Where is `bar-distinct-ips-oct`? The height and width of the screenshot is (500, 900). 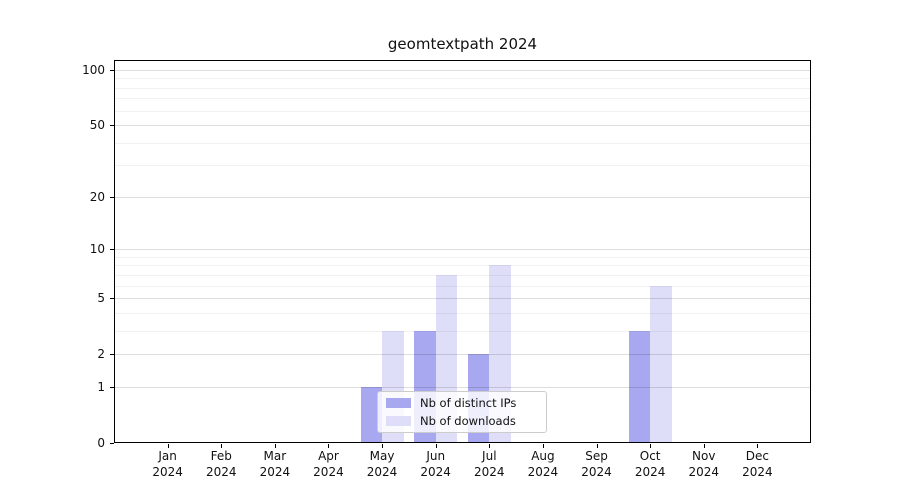 bar-distinct-ips-oct is located at coordinates (639, 386).